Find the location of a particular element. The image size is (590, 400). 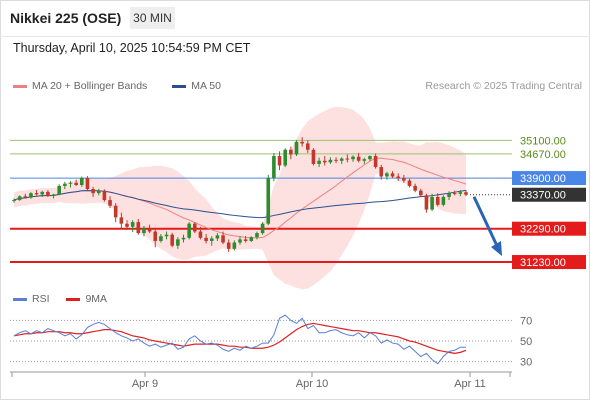

legend-item-9ma: 9MA is located at coordinates (86, 299).